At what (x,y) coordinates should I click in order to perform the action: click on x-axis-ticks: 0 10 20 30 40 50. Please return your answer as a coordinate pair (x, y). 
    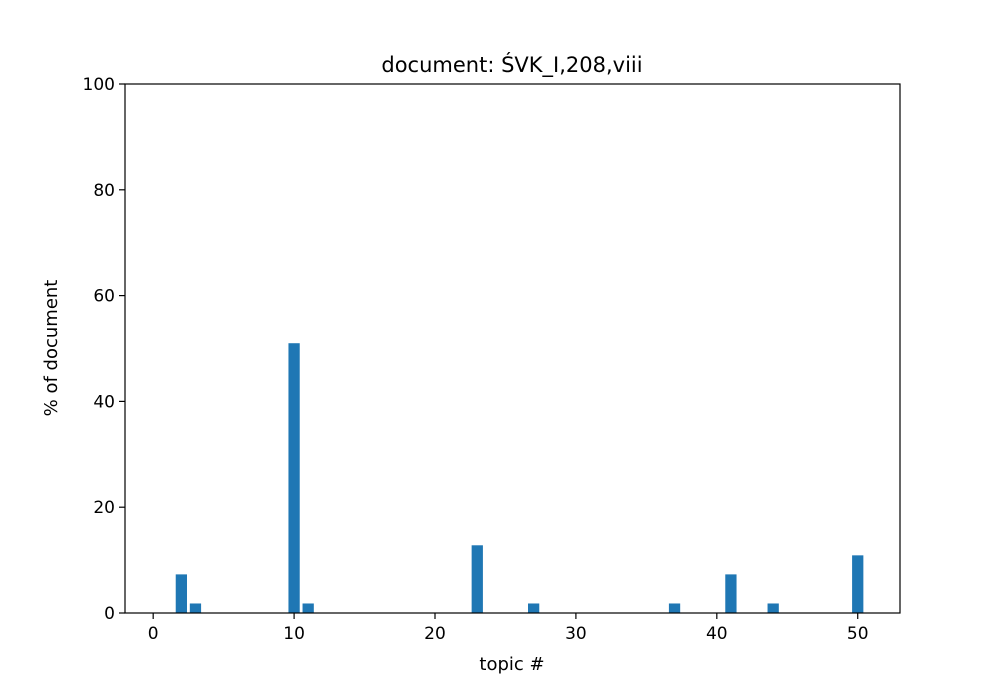
    Looking at the image, I should click on (508, 628).